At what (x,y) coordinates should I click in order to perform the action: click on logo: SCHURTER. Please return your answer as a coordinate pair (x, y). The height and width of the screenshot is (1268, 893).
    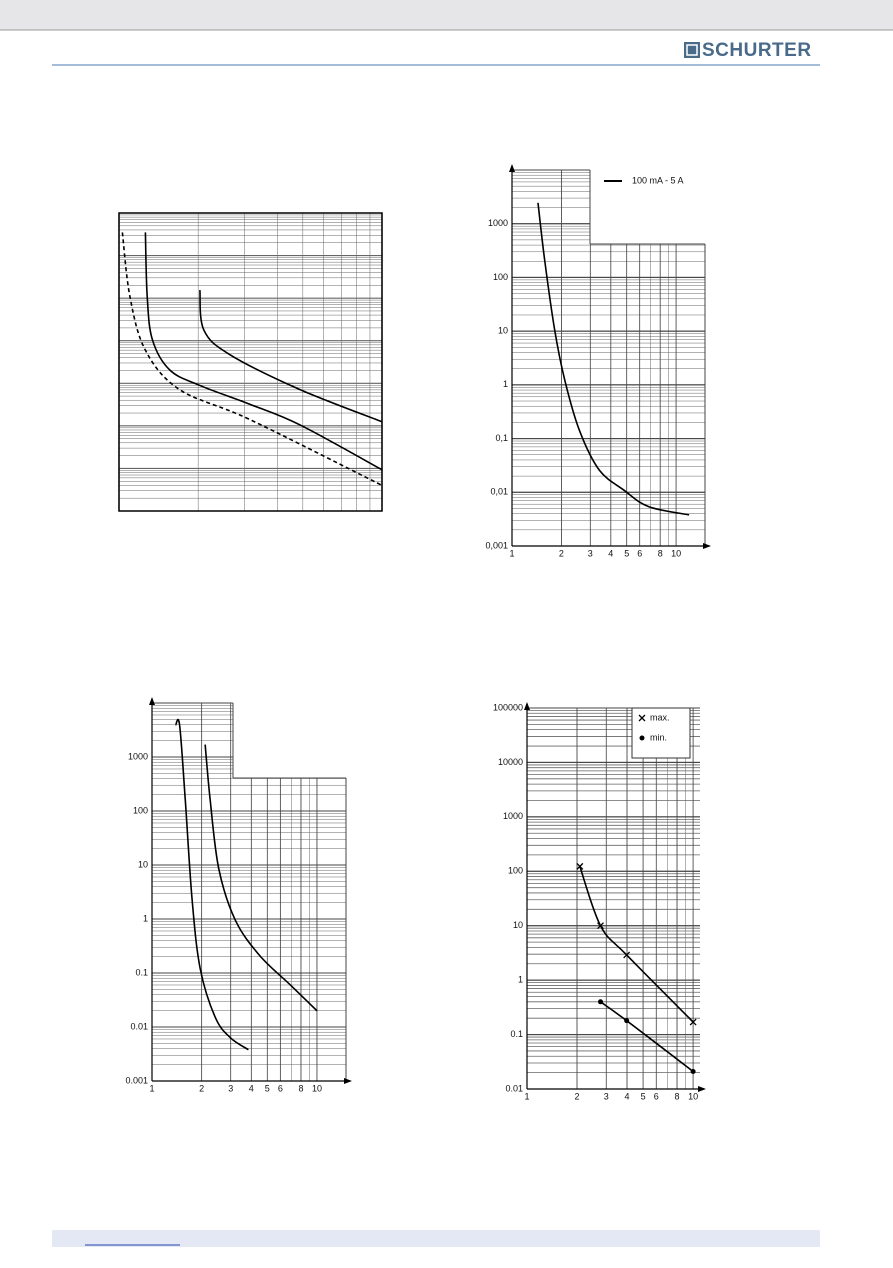
    Looking at the image, I should click on (757, 50).